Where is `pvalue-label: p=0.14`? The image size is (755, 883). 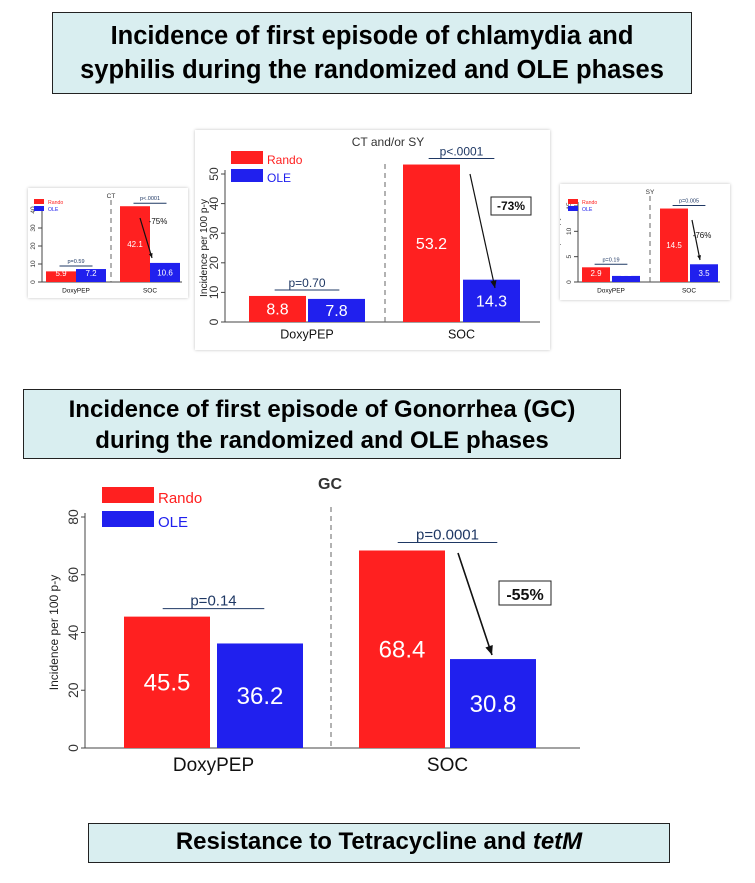
pvalue-label: p=0.14 is located at coordinates (213, 601).